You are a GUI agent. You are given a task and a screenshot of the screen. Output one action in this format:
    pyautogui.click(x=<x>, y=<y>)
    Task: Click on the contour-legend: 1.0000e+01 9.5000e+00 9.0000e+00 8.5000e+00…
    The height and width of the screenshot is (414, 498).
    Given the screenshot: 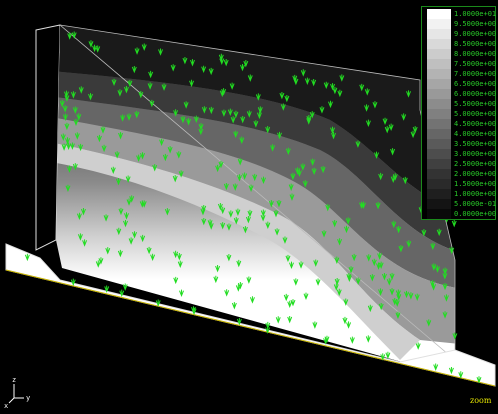 What is the action you would take?
    pyautogui.click(x=458, y=113)
    